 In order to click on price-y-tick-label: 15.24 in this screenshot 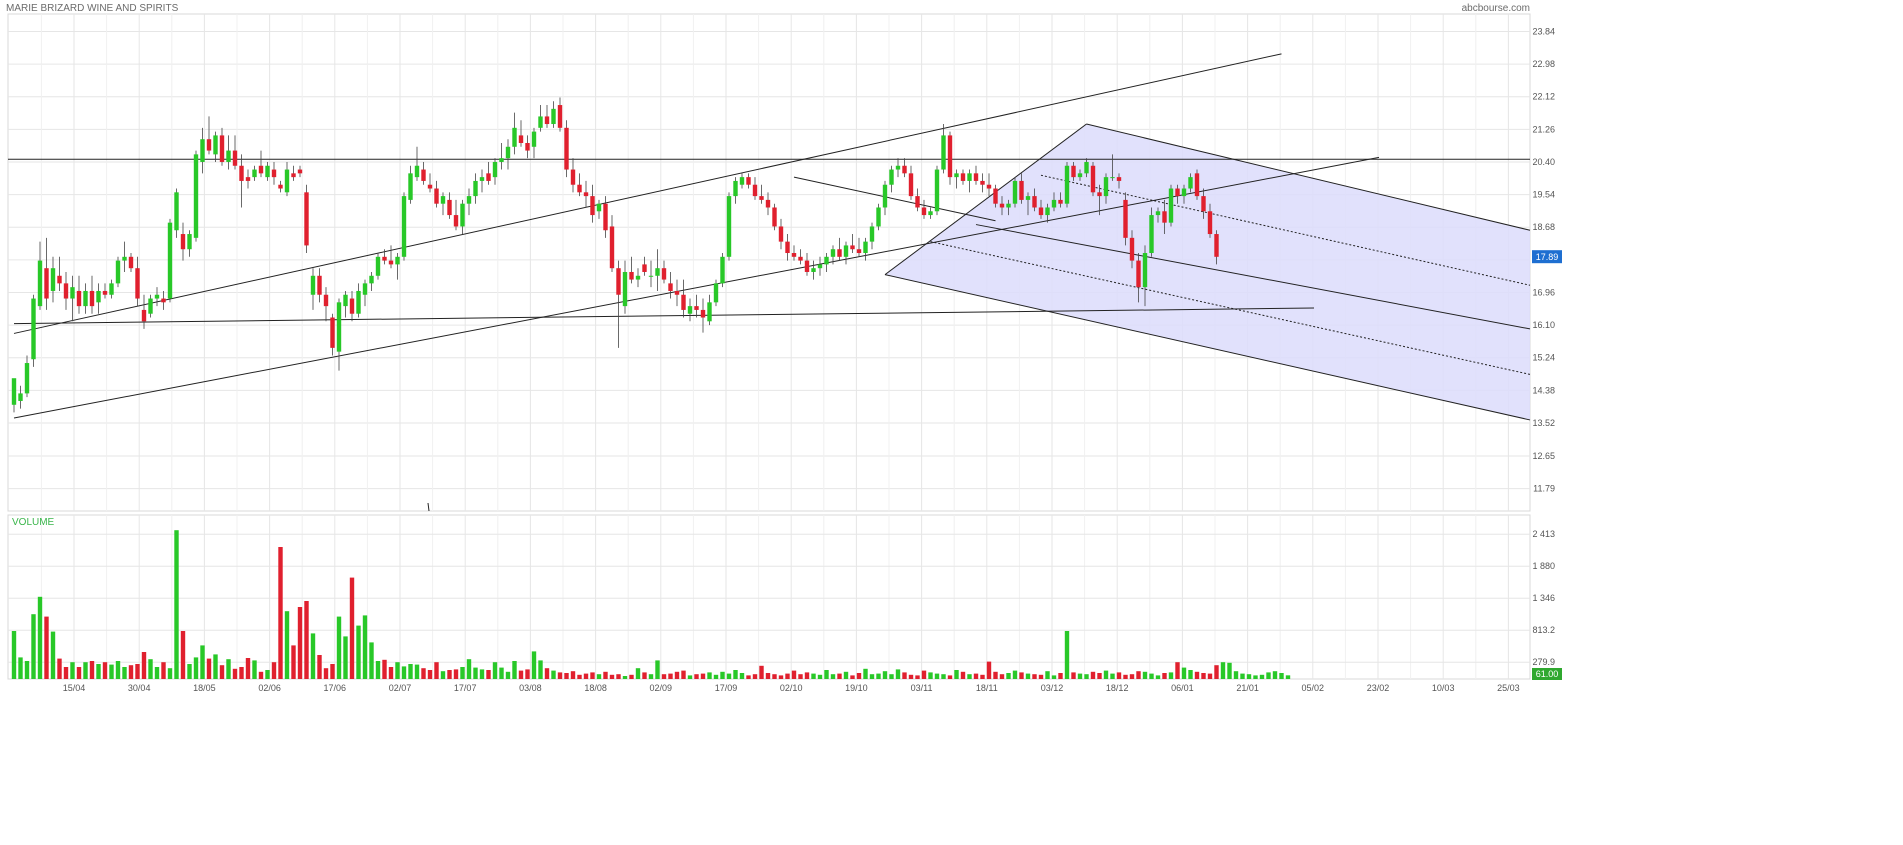, I will do `click(1543, 358)`.